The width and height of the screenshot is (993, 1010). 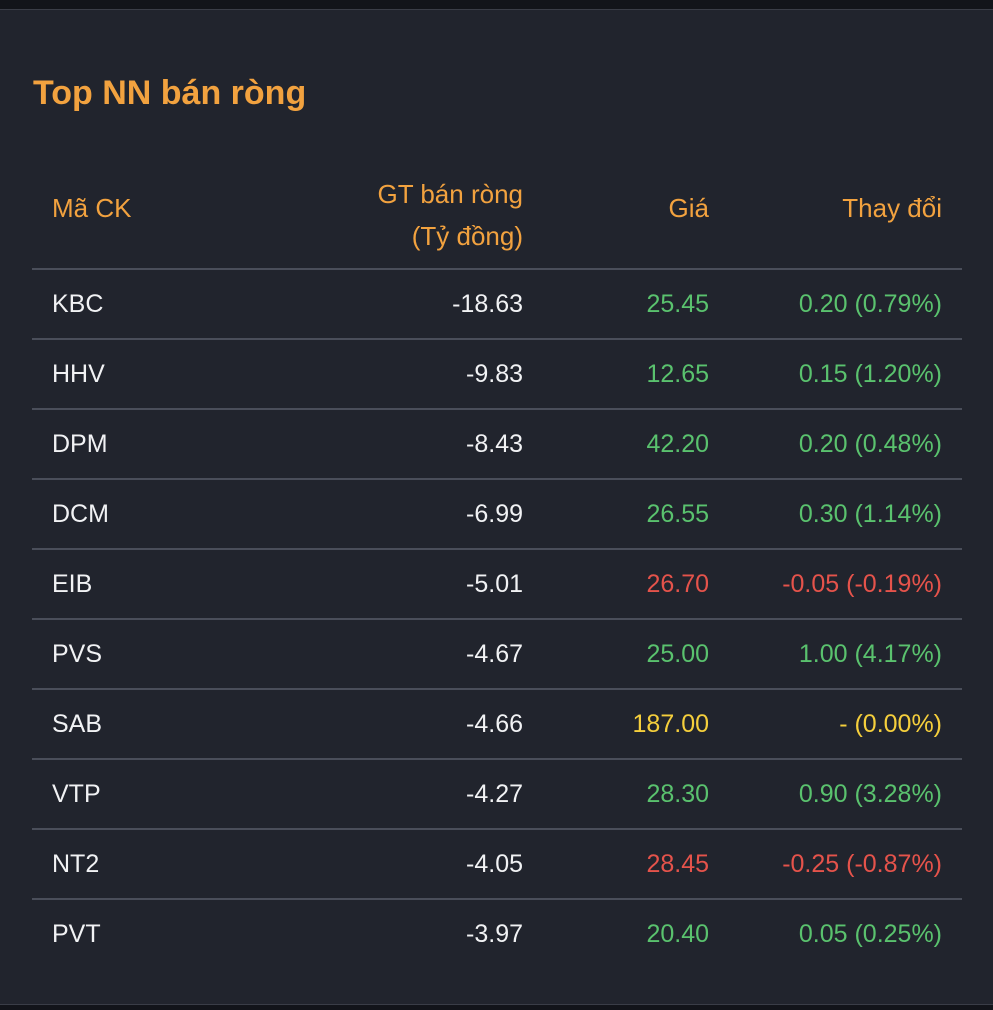 What do you see at coordinates (170, 93) in the screenshot?
I see `panel-title: Top NN bán ròng` at bounding box center [170, 93].